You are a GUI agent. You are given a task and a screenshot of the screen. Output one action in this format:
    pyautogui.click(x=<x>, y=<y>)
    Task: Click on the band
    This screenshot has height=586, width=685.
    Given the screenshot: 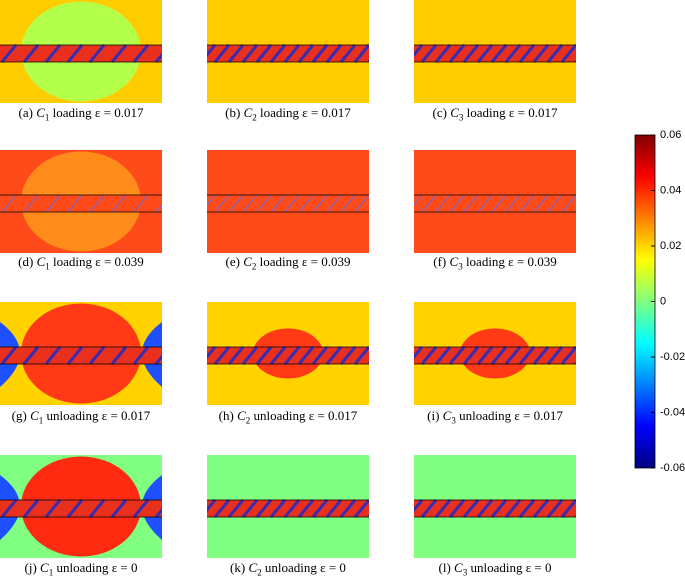 What is the action you would take?
    pyautogui.click(x=495, y=203)
    